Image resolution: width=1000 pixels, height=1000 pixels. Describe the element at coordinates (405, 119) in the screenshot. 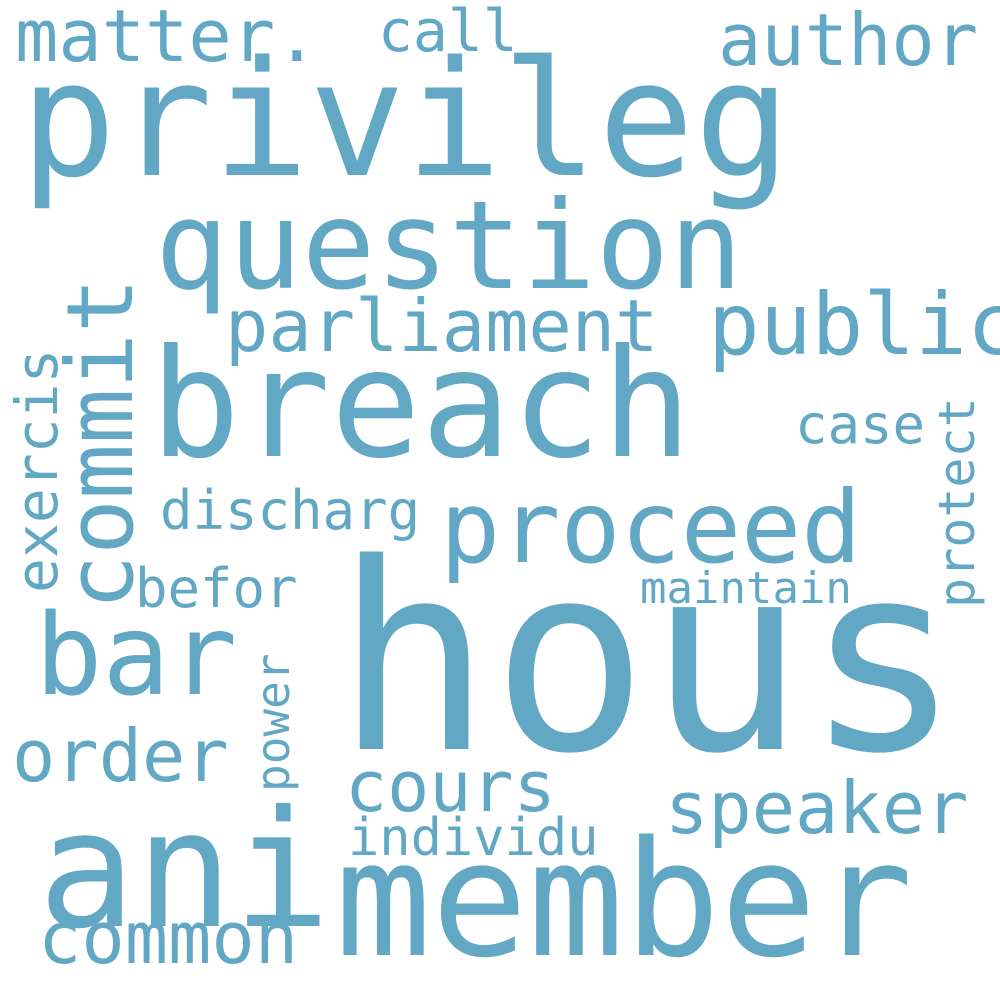

I see `word-privileg: privileg` at that location.